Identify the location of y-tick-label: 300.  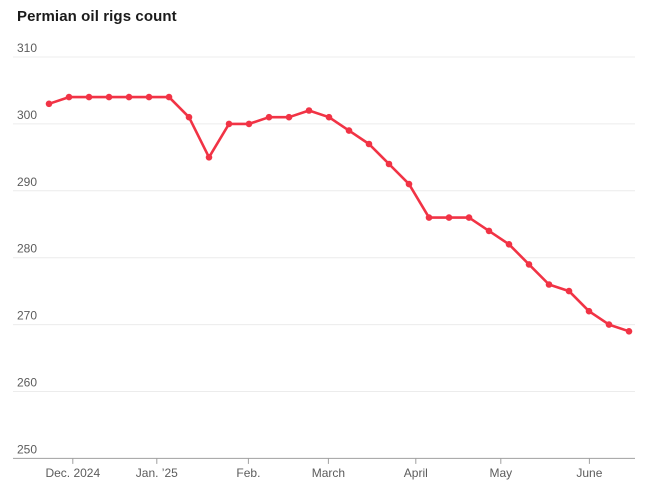
(27, 115).